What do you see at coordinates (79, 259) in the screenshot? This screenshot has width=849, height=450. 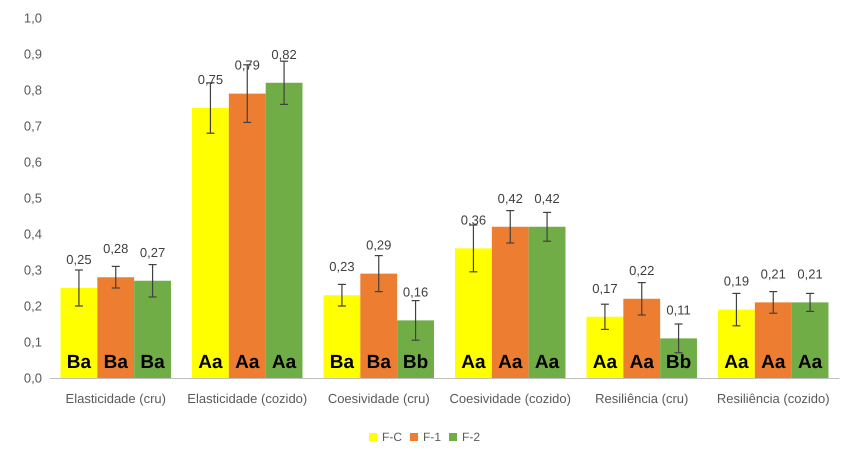 I see `data-label: 0,25` at bounding box center [79, 259].